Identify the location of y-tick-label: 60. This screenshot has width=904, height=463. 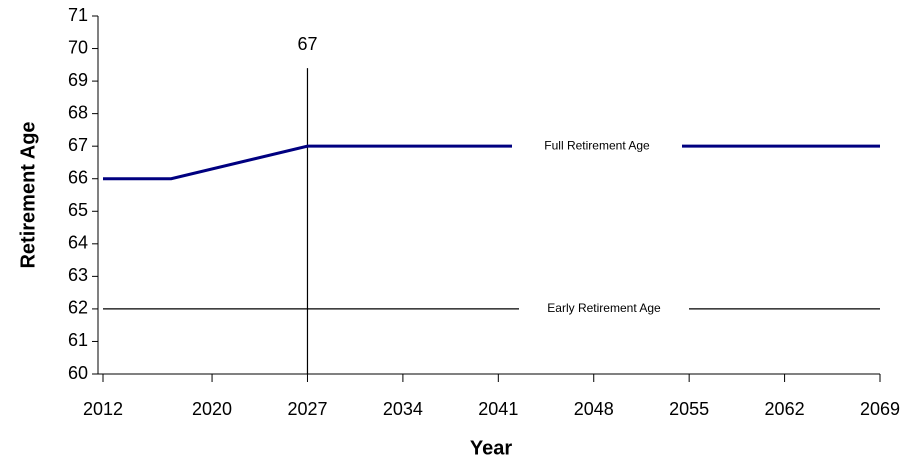
(78, 373).